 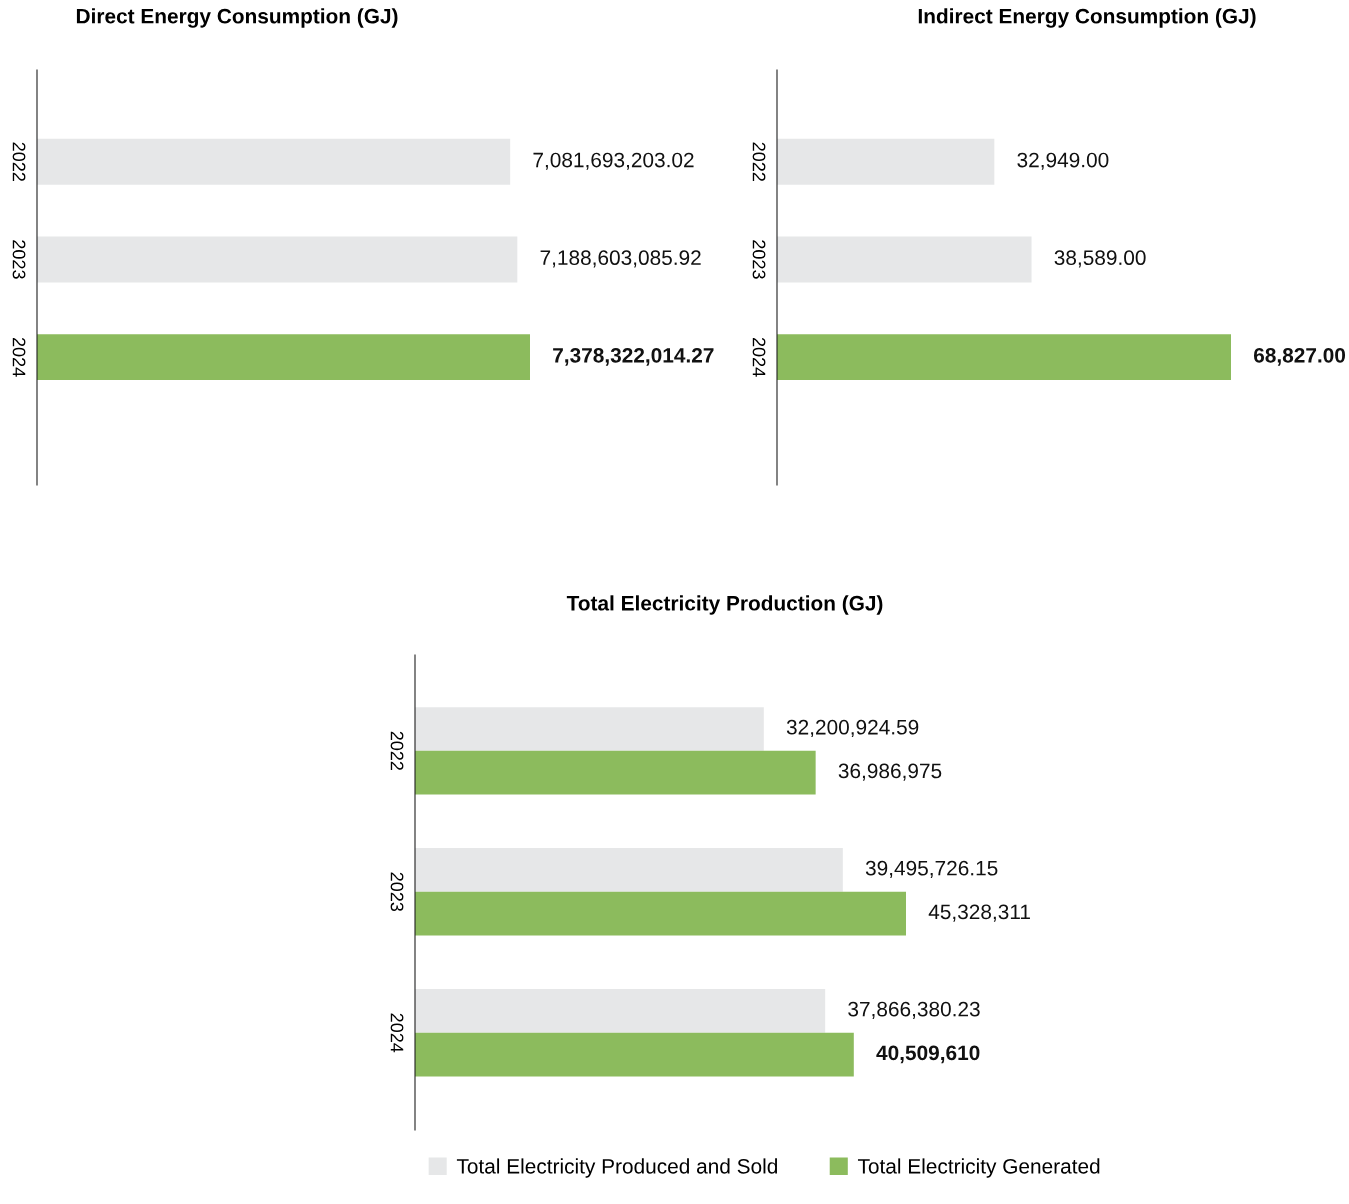 I want to click on data-label: 45,328,311, so click(x=979, y=913).